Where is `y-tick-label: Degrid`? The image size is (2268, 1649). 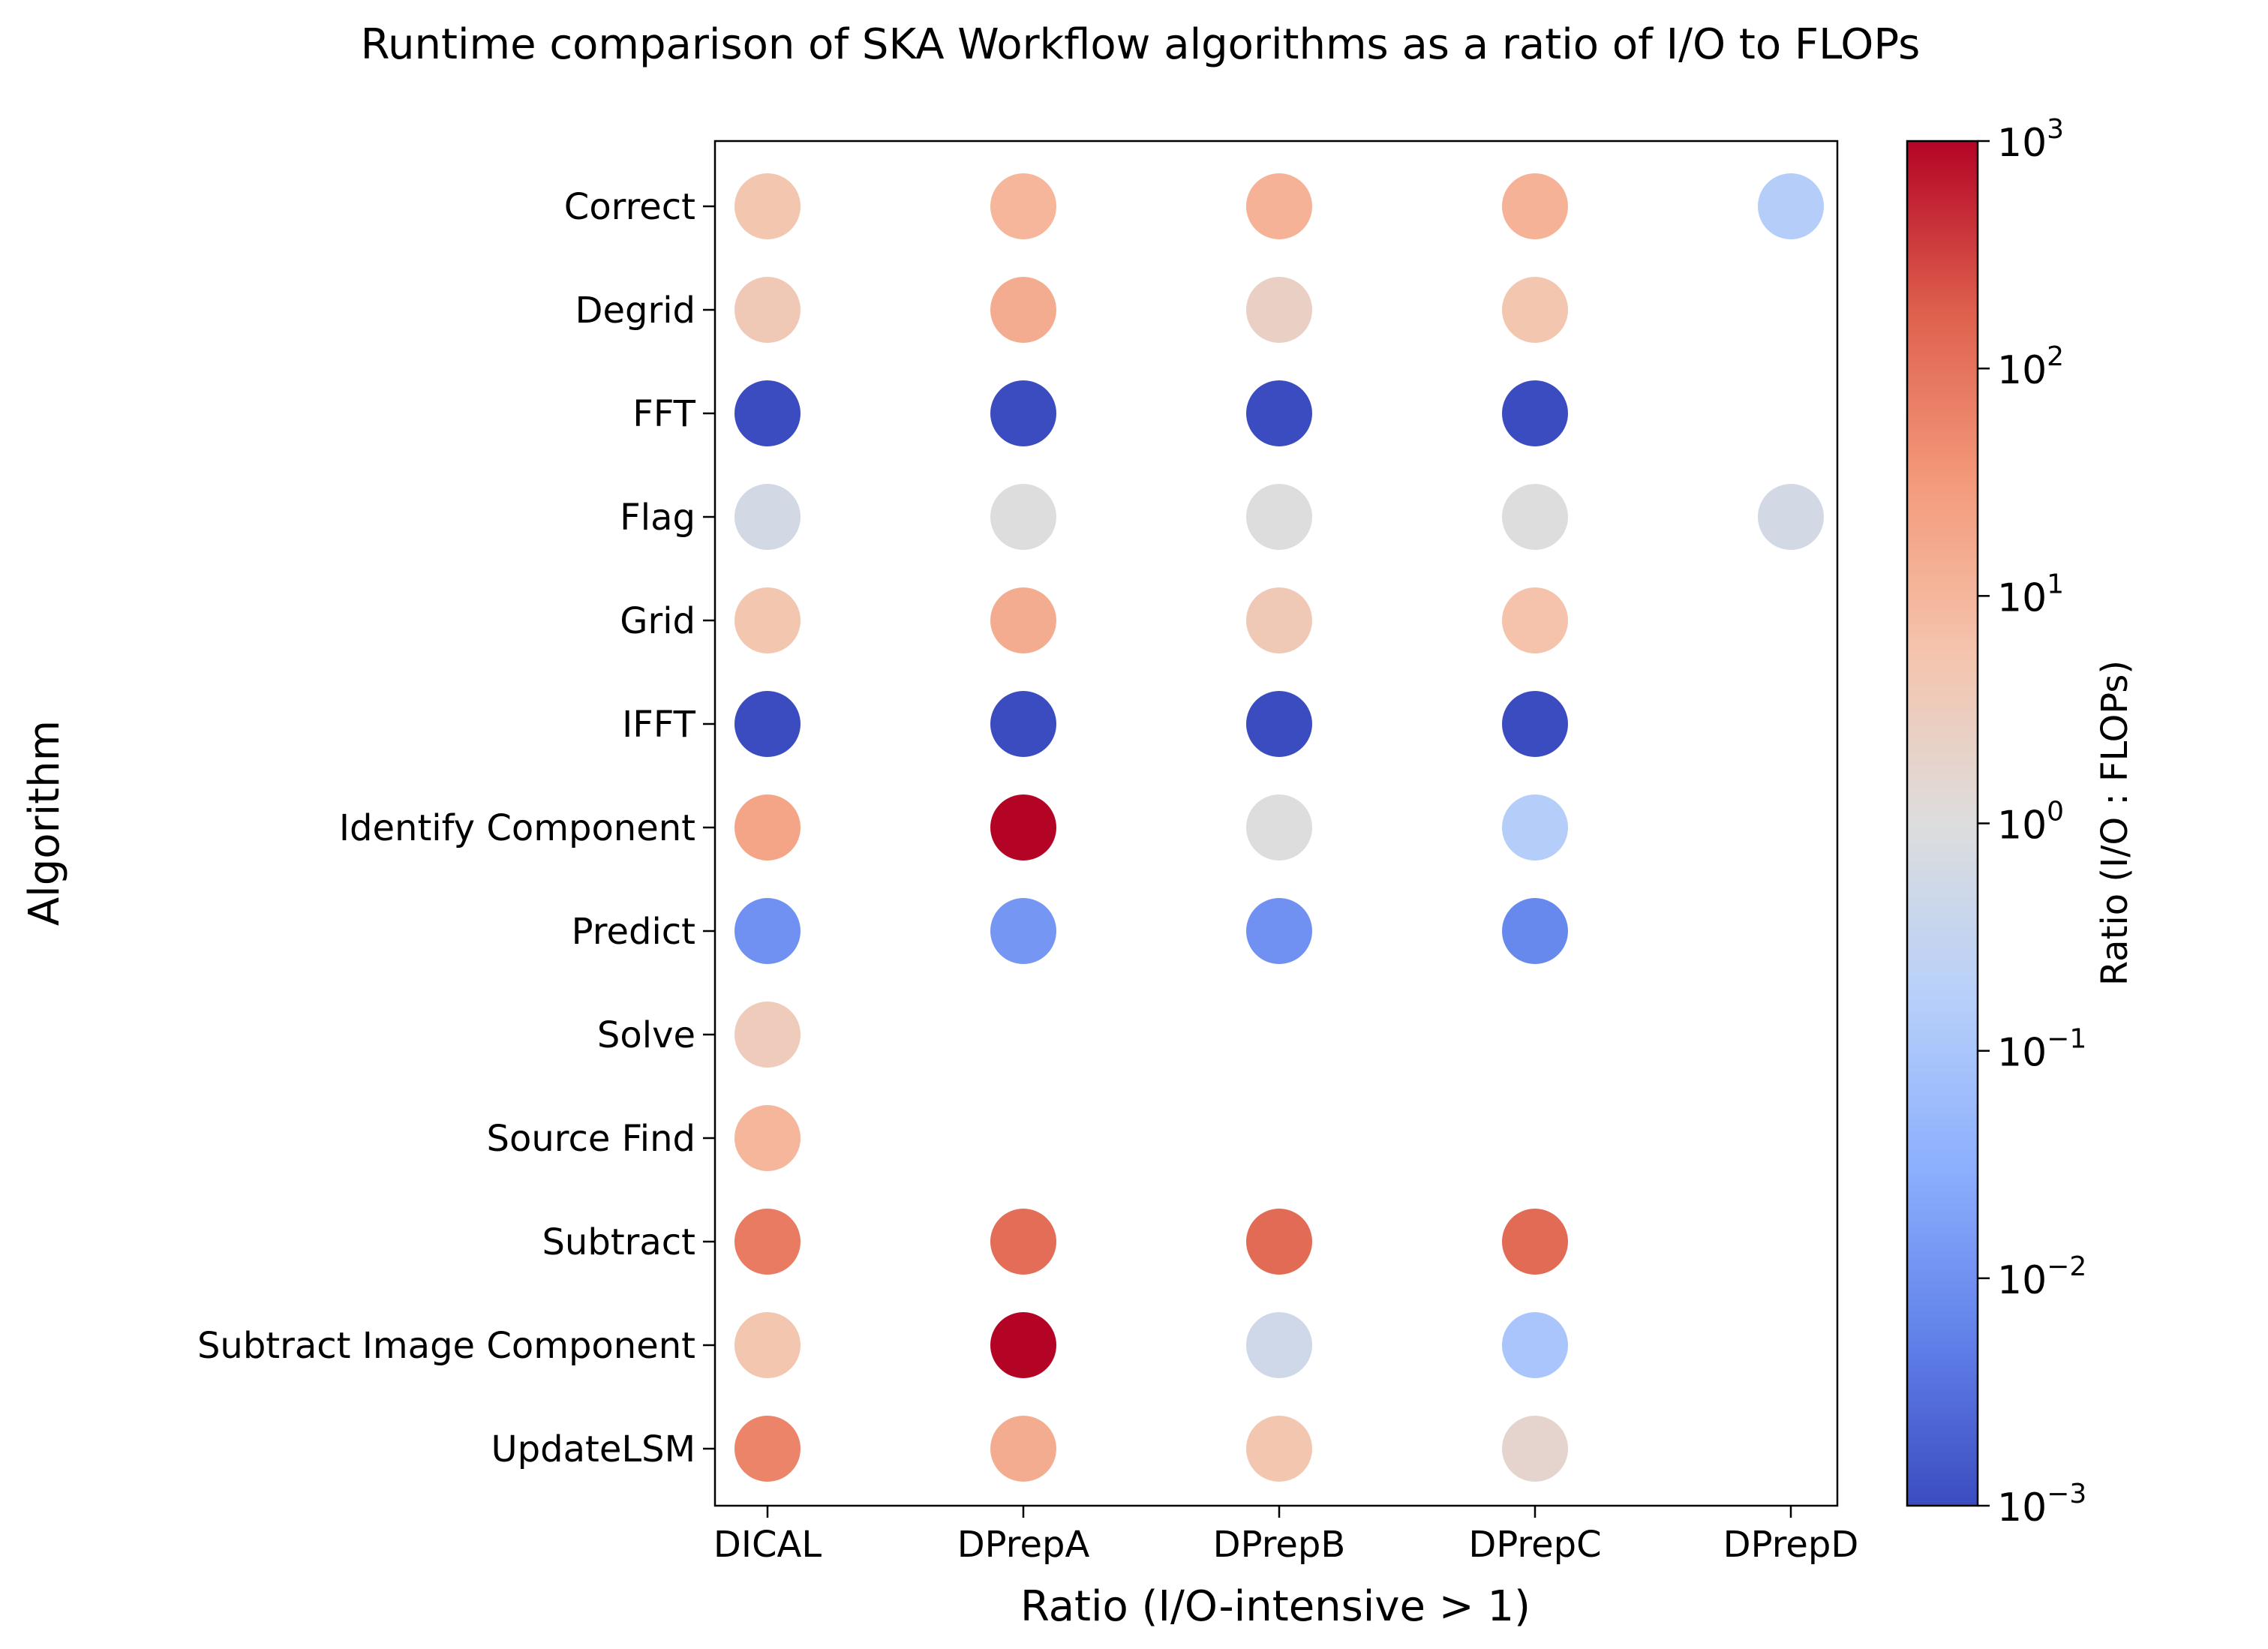 y-tick-label: Degrid is located at coordinates (635, 311).